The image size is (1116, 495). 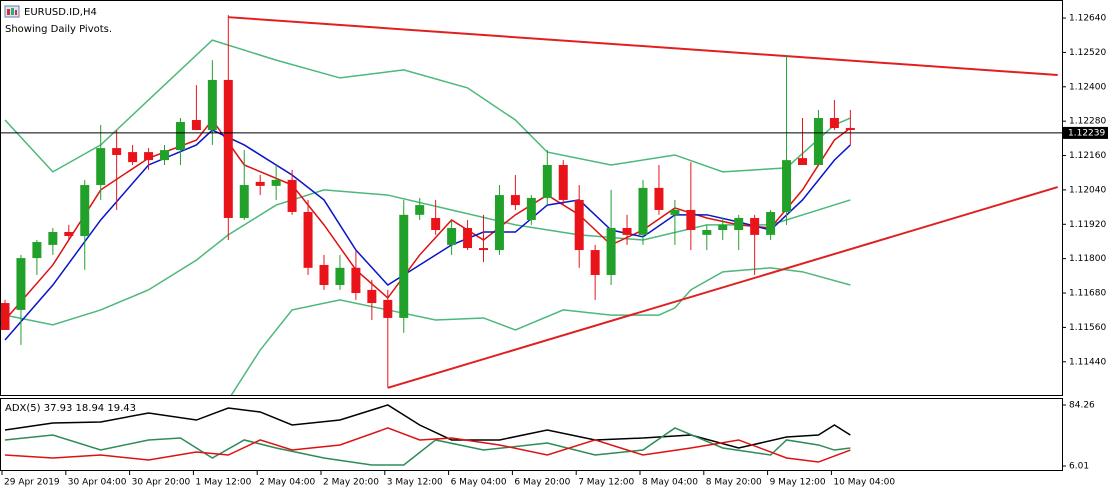 What do you see at coordinates (415, 483) in the screenshot?
I see `x-tick-label: 3 May 12:00` at bounding box center [415, 483].